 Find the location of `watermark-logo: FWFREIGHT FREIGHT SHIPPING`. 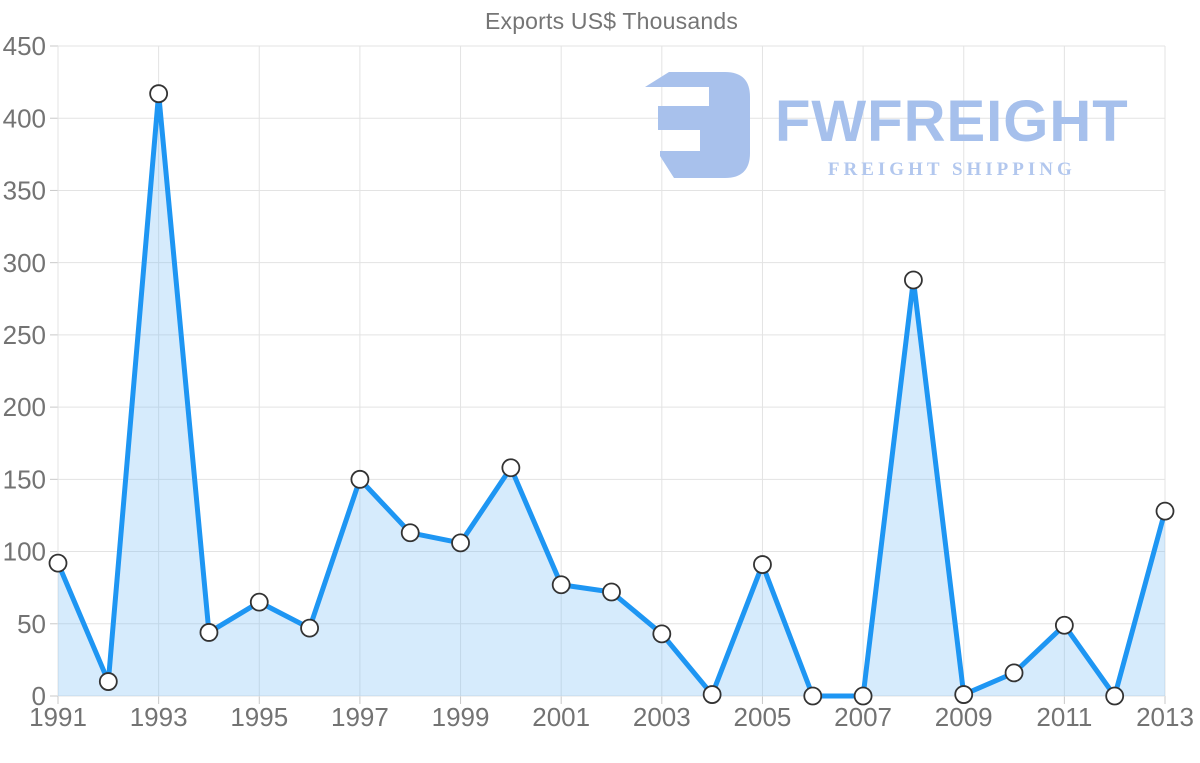

watermark-logo: FWFREIGHT FREIGHT SHIPPING is located at coordinates (886, 125).